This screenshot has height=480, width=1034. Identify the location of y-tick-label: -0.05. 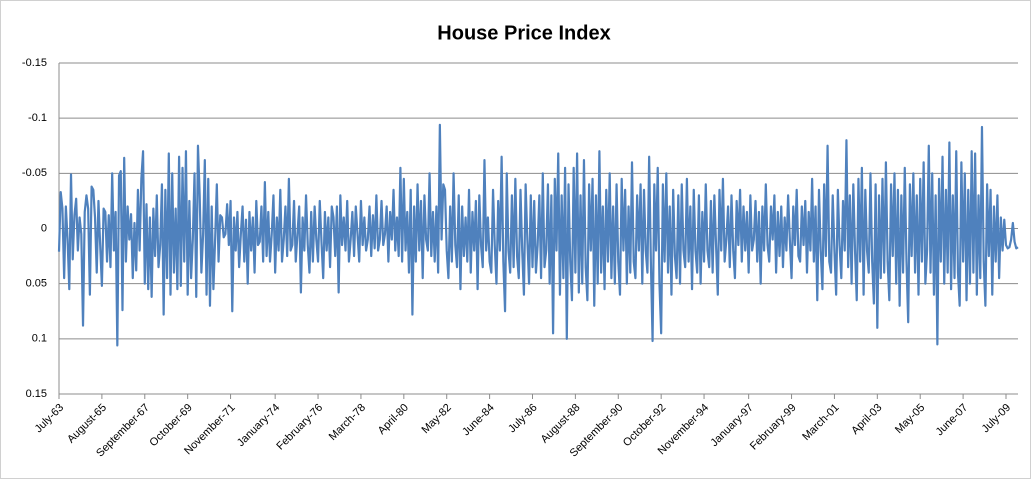
(34, 173).